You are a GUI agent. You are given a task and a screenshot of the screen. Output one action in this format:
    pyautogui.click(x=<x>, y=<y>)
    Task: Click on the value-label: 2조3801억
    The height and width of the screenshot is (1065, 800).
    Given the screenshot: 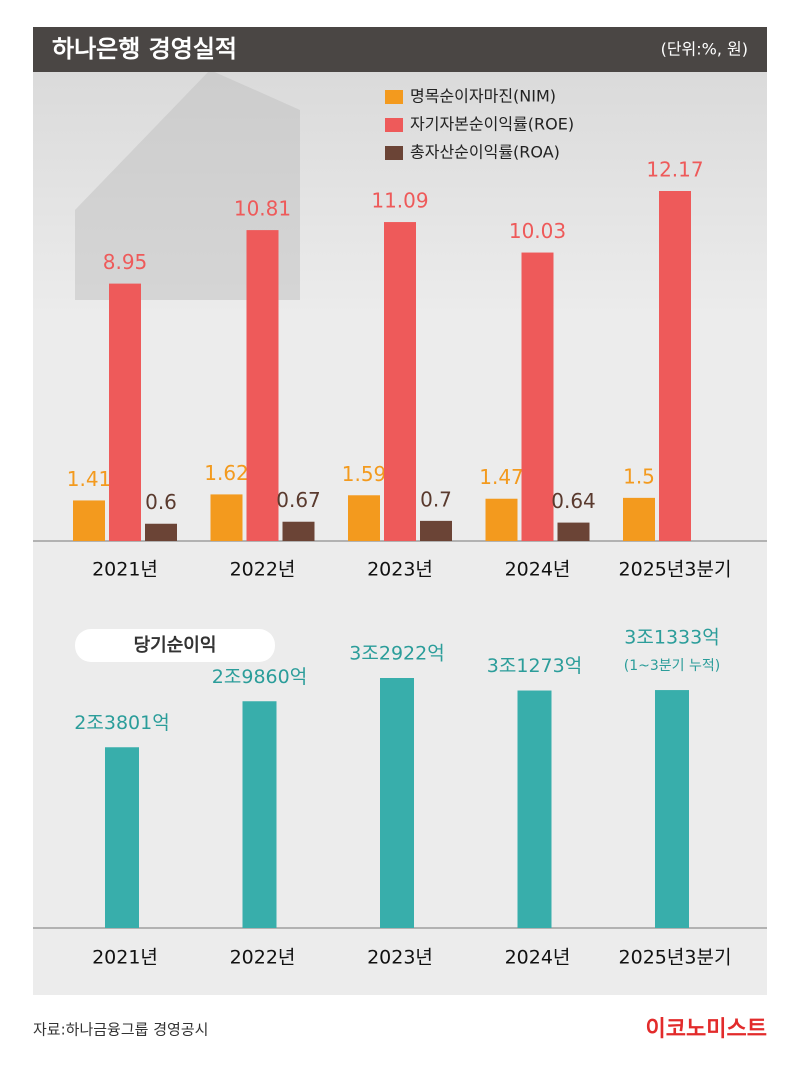 What is the action you would take?
    pyautogui.click(x=121, y=723)
    